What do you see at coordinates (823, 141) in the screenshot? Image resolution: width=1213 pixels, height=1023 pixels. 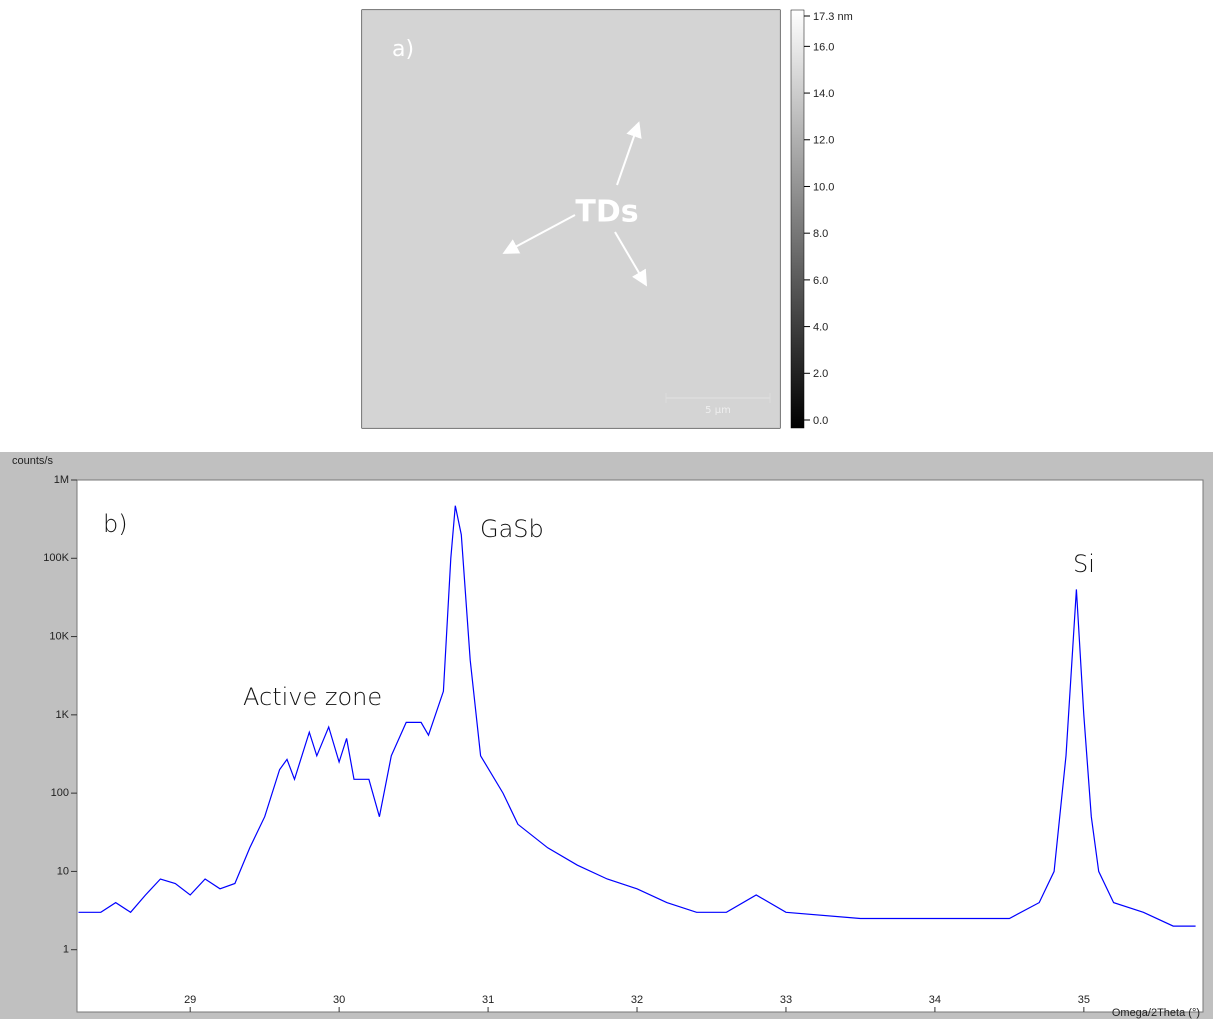 I see `colorbar-tick-label: 12.0` at bounding box center [823, 141].